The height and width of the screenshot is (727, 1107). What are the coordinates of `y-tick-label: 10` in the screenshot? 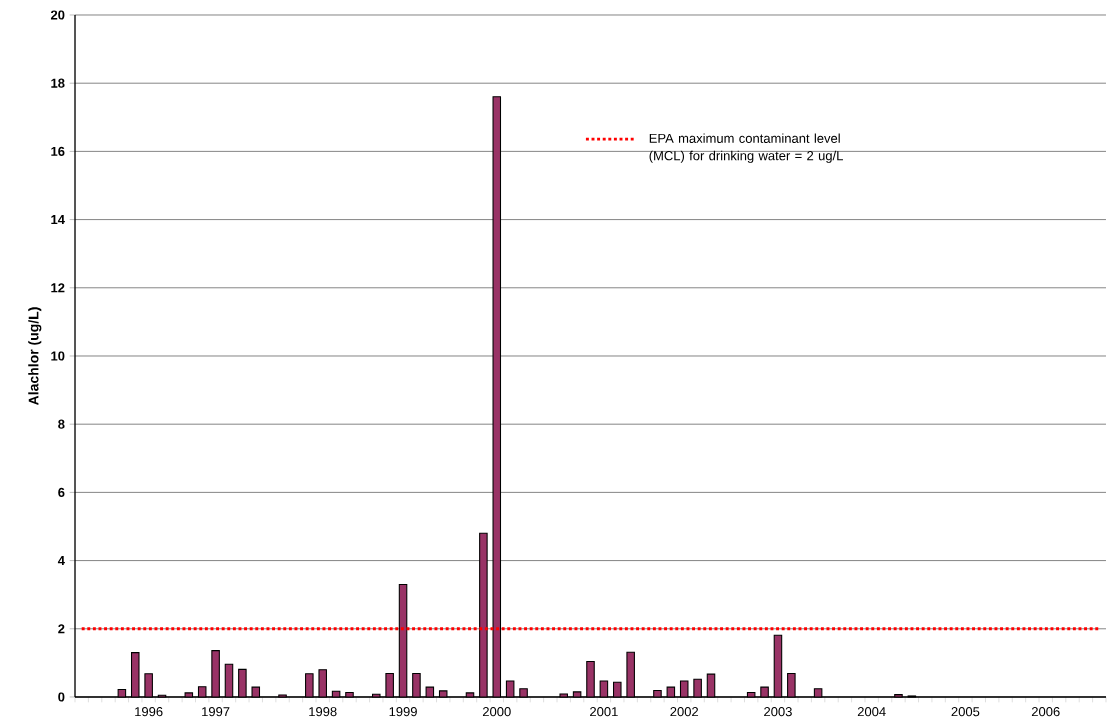 It's located at (58, 356).